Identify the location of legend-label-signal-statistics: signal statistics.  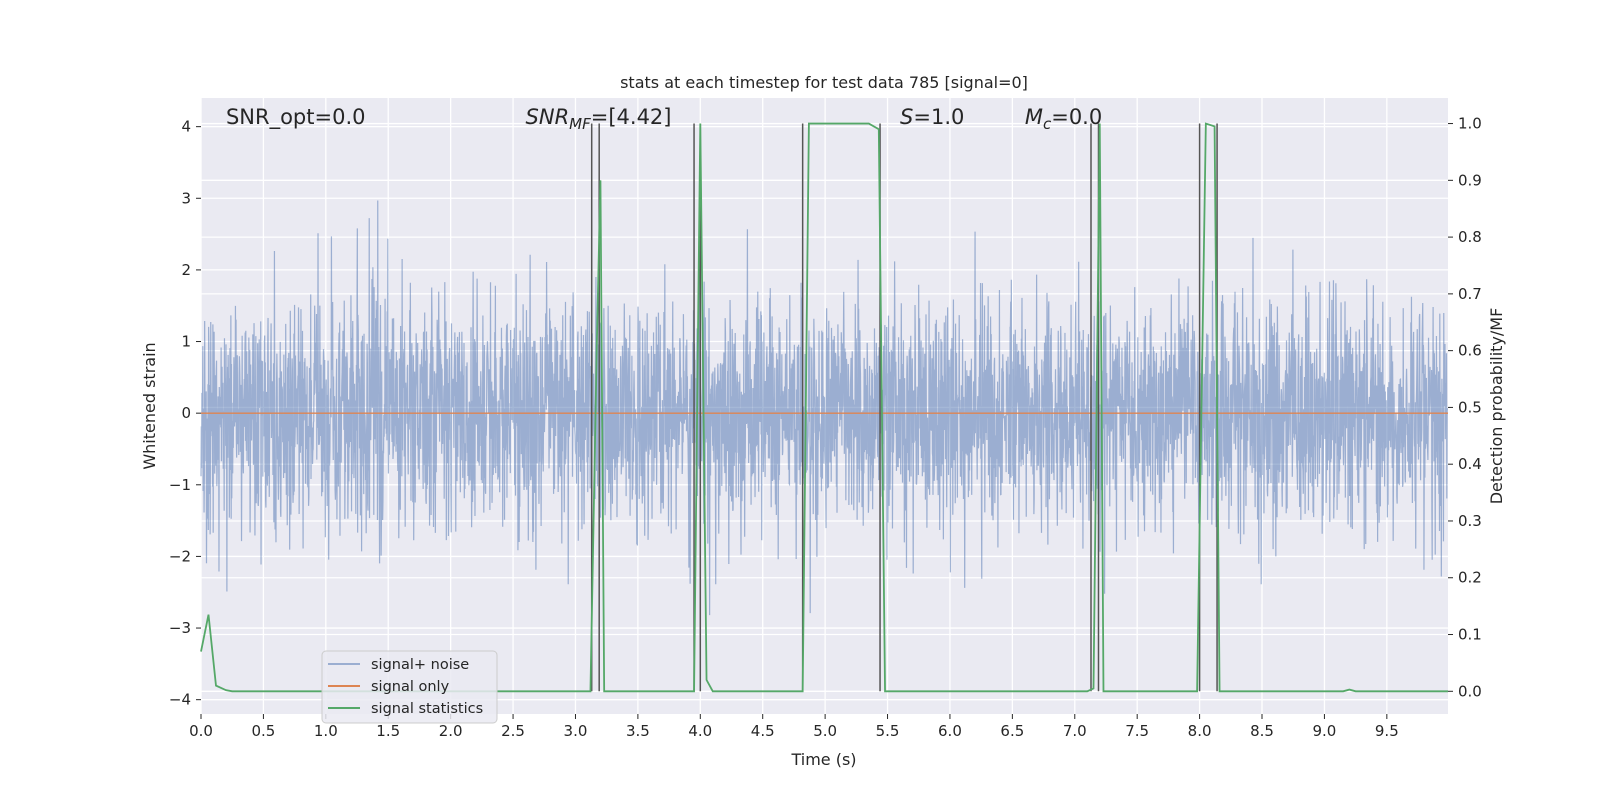
(427, 709).